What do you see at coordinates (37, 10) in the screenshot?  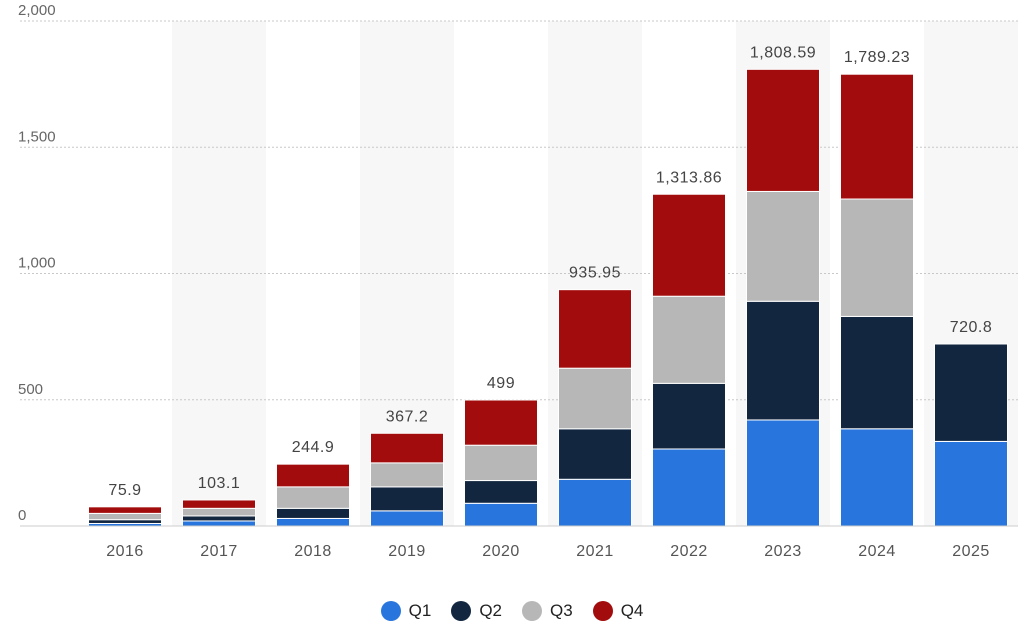 I see `y-tick-label: 2,000` at bounding box center [37, 10].